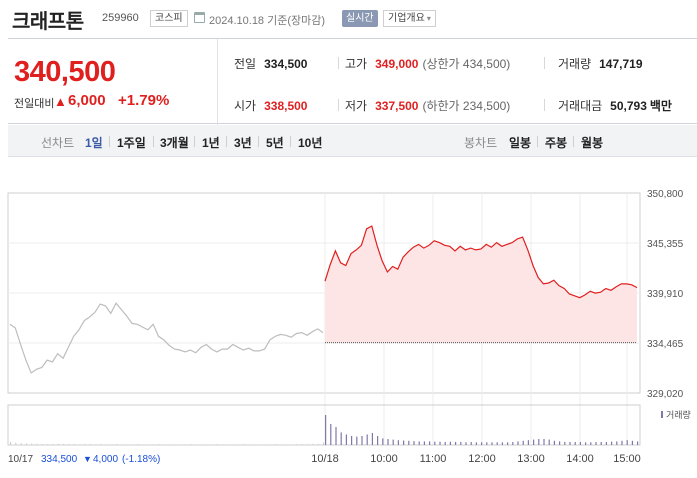 The width and height of the screenshot is (697, 478). What do you see at coordinates (144, 100) in the screenshot?
I see `change-percent: +1.79%` at bounding box center [144, 100].